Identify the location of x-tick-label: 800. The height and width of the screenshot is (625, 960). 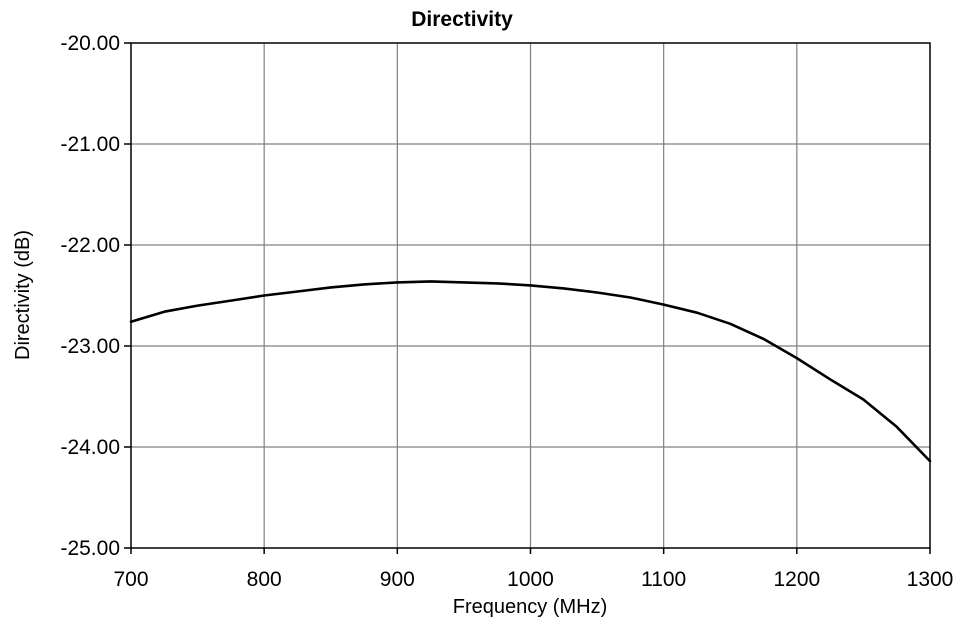
(264, 579).